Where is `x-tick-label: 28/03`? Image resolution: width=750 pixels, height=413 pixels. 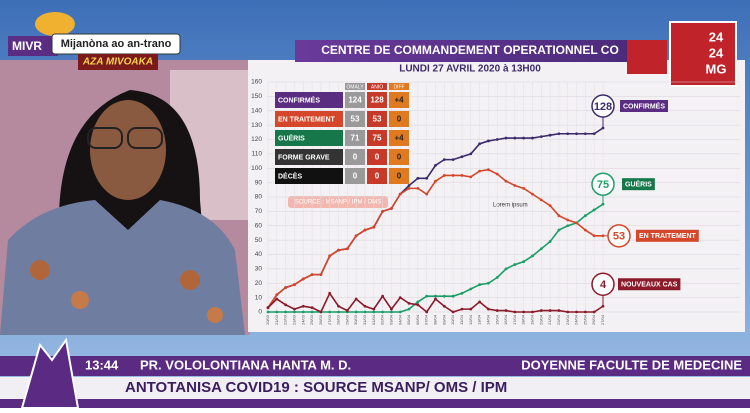 x-tick-label: 28/03 is located at coordinates (338, 319).